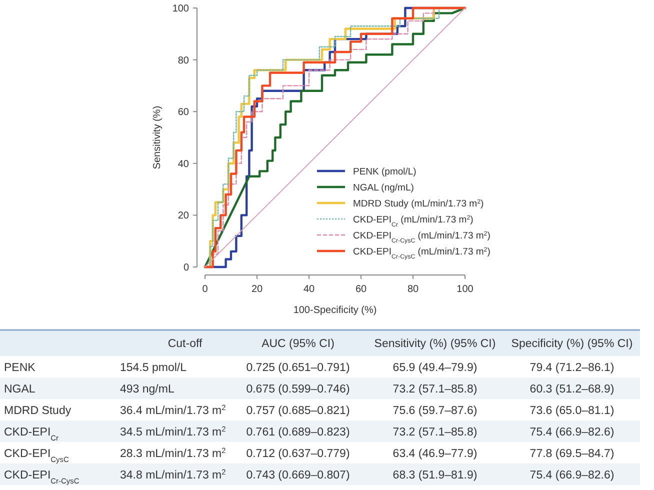 The width and height of the screenshot is (654, 490). Describe the element at coordinates (413, 221) in the screenshot. I see `legend-label: CKD-EPI$_{Cr}$ (mL/min/1.73 m$^{2}$)` at that location.